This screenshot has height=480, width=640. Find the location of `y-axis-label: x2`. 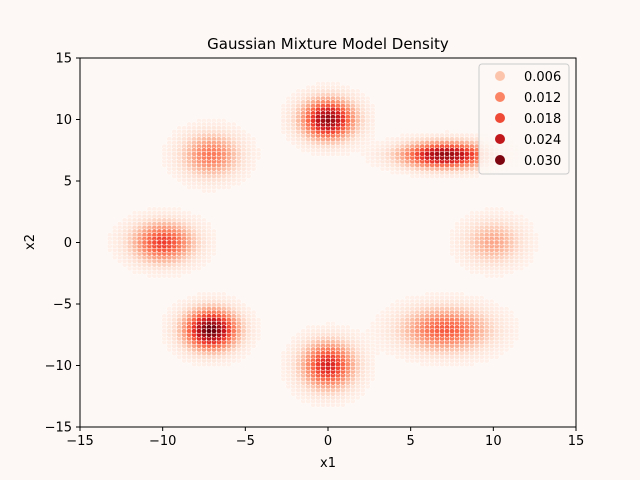

y-axis-label: x2 is located at coordinates (30, 242).